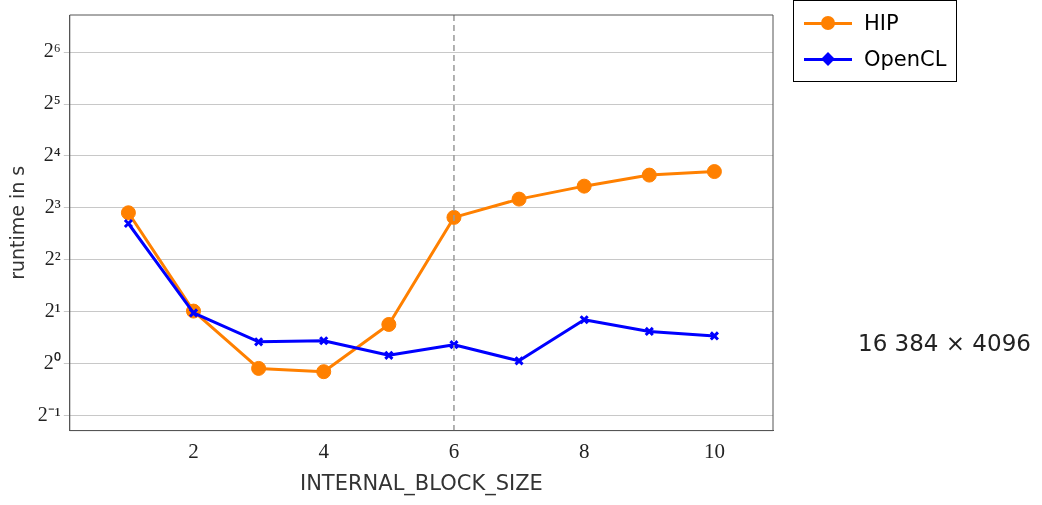 The width and height of the screenshot is (1042, 505). What do you see at coordinates (52, 154) in the screenshot?
I see `y-tick-label: 2⁴` at bounding box center [52, 154].